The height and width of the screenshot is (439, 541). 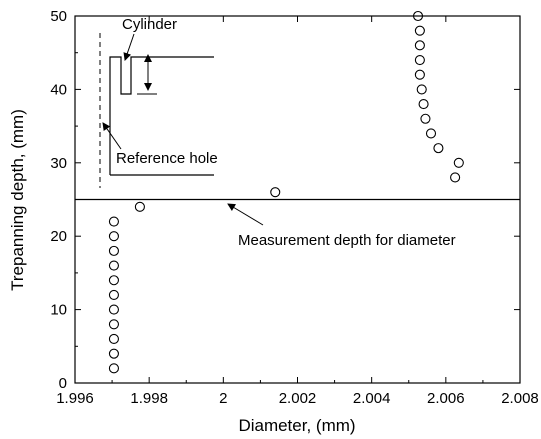 I want to click on y-axis-title: Trepanning depth, (mm), so click(x=17, y=200).